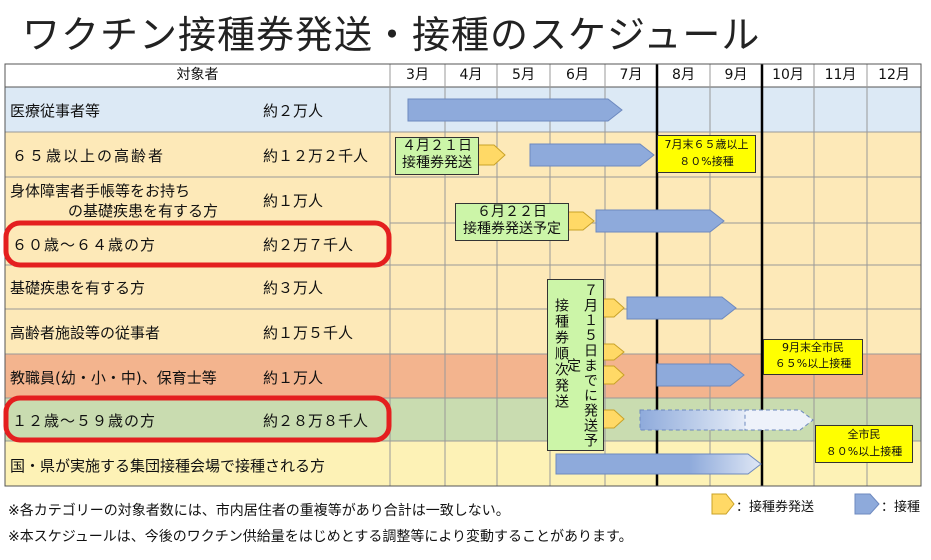  Describe the element at coordinates (788, 75) in the screenshot. I see `header-month-10: 10月` at that location.